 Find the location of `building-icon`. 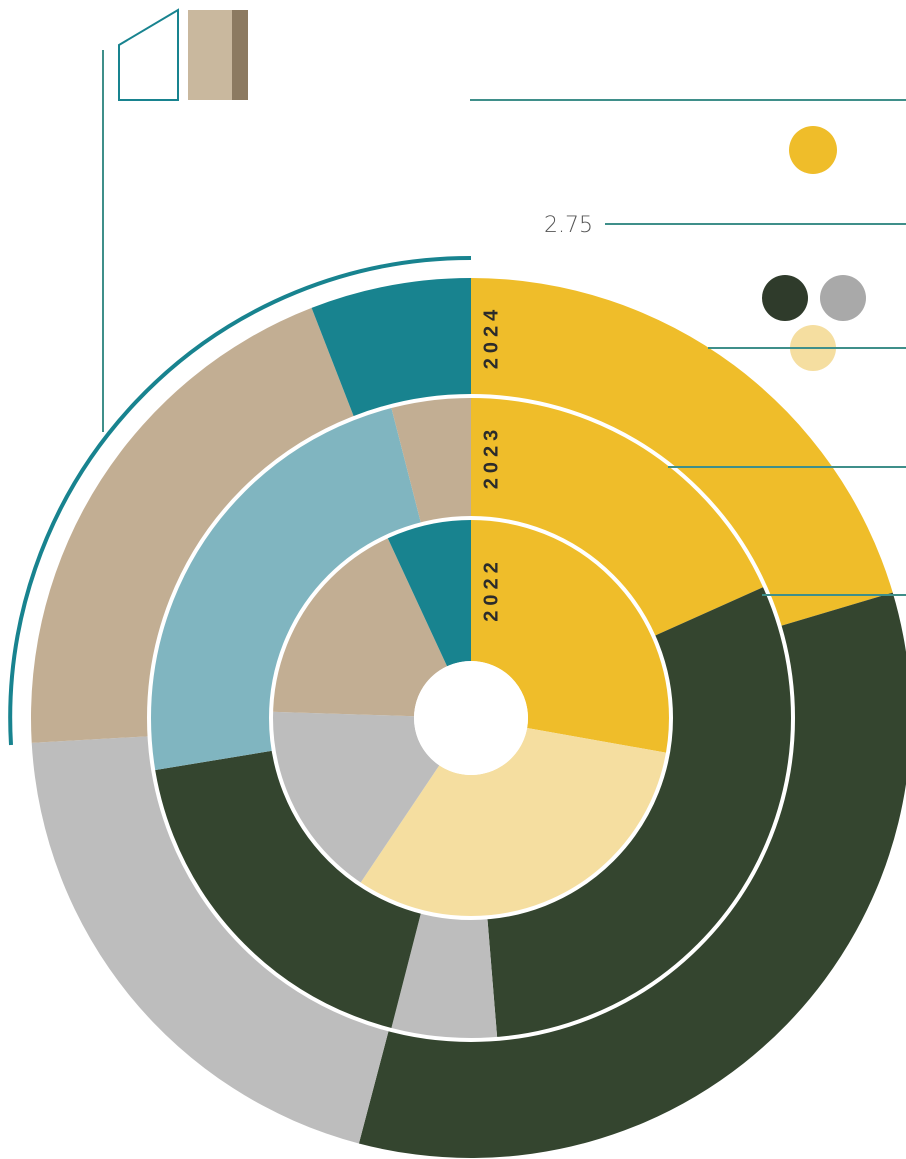

building-icon is located at coordinates (148, 54).